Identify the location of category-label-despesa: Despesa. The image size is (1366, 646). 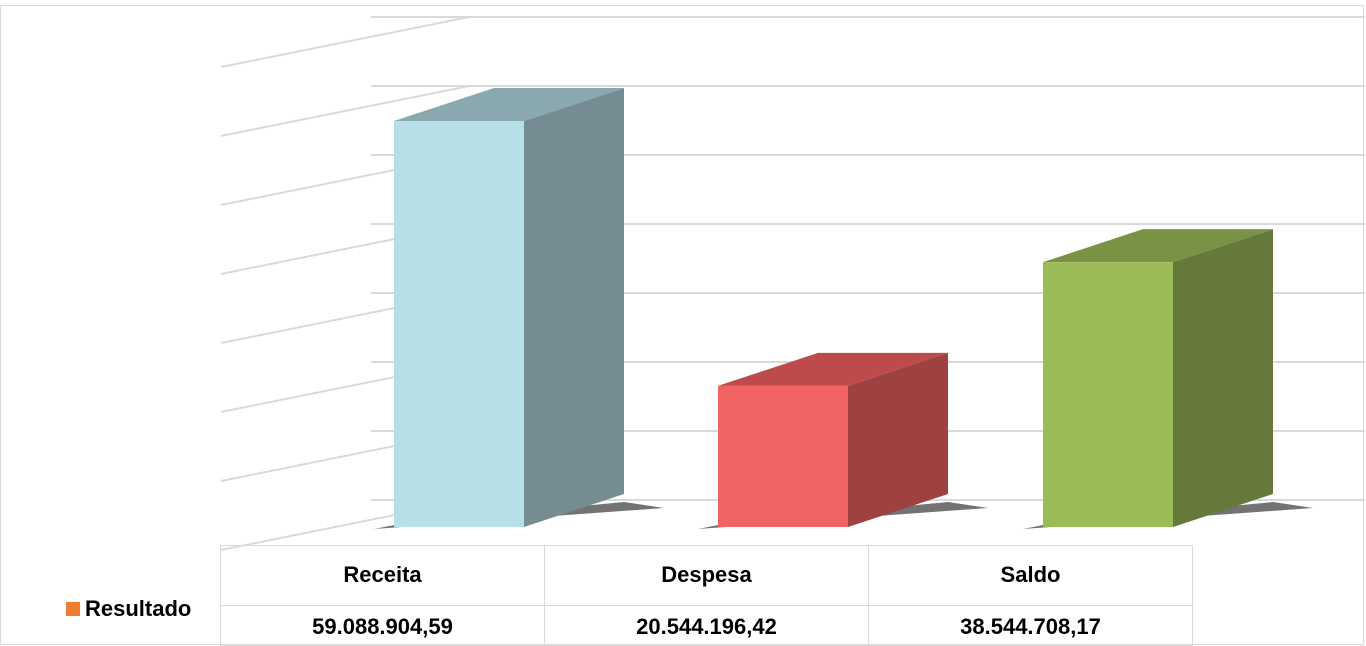
(706, 575).